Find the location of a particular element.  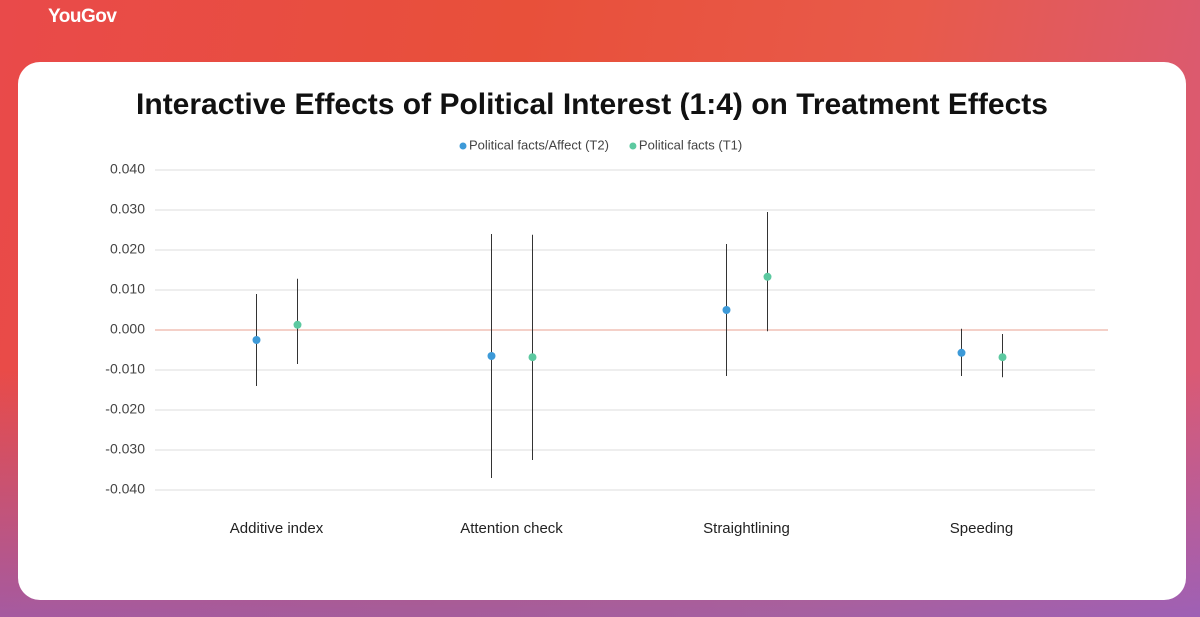

y-tick-label: 0.040 is located at coordinates (127, 169).